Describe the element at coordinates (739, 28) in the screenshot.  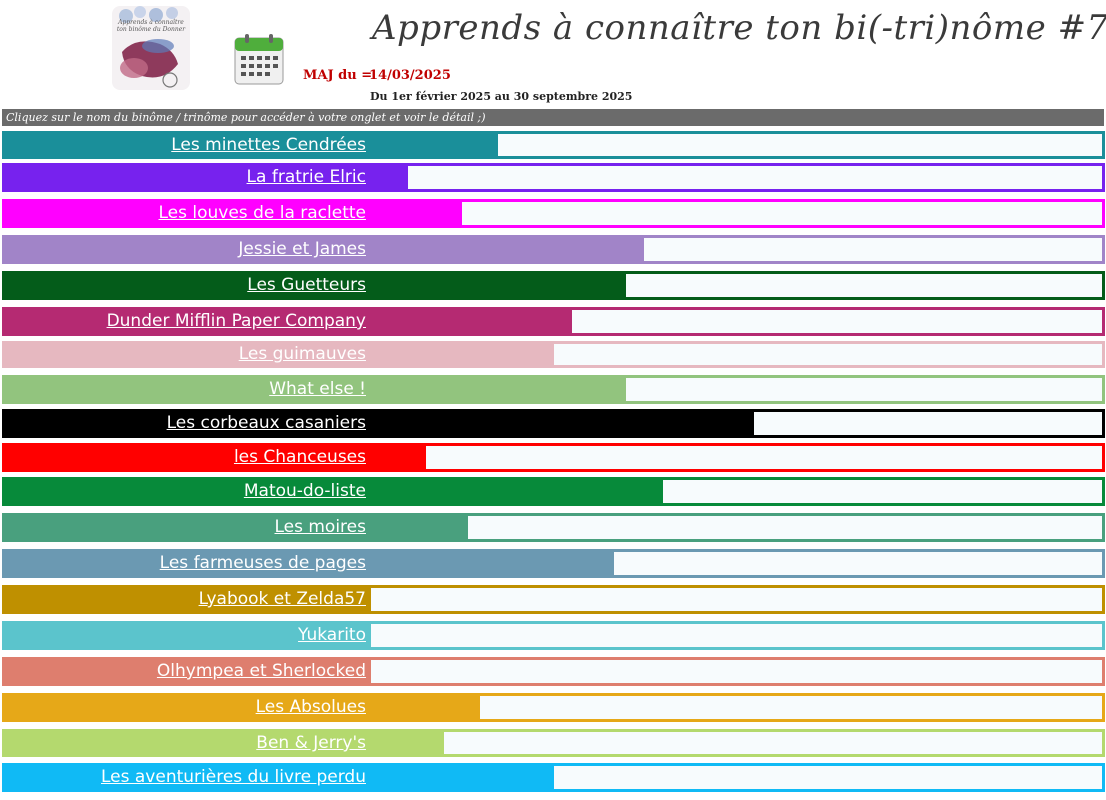
I see `page-title: Apprends à connaître ton bi(-tri)nôme #7` at that location.